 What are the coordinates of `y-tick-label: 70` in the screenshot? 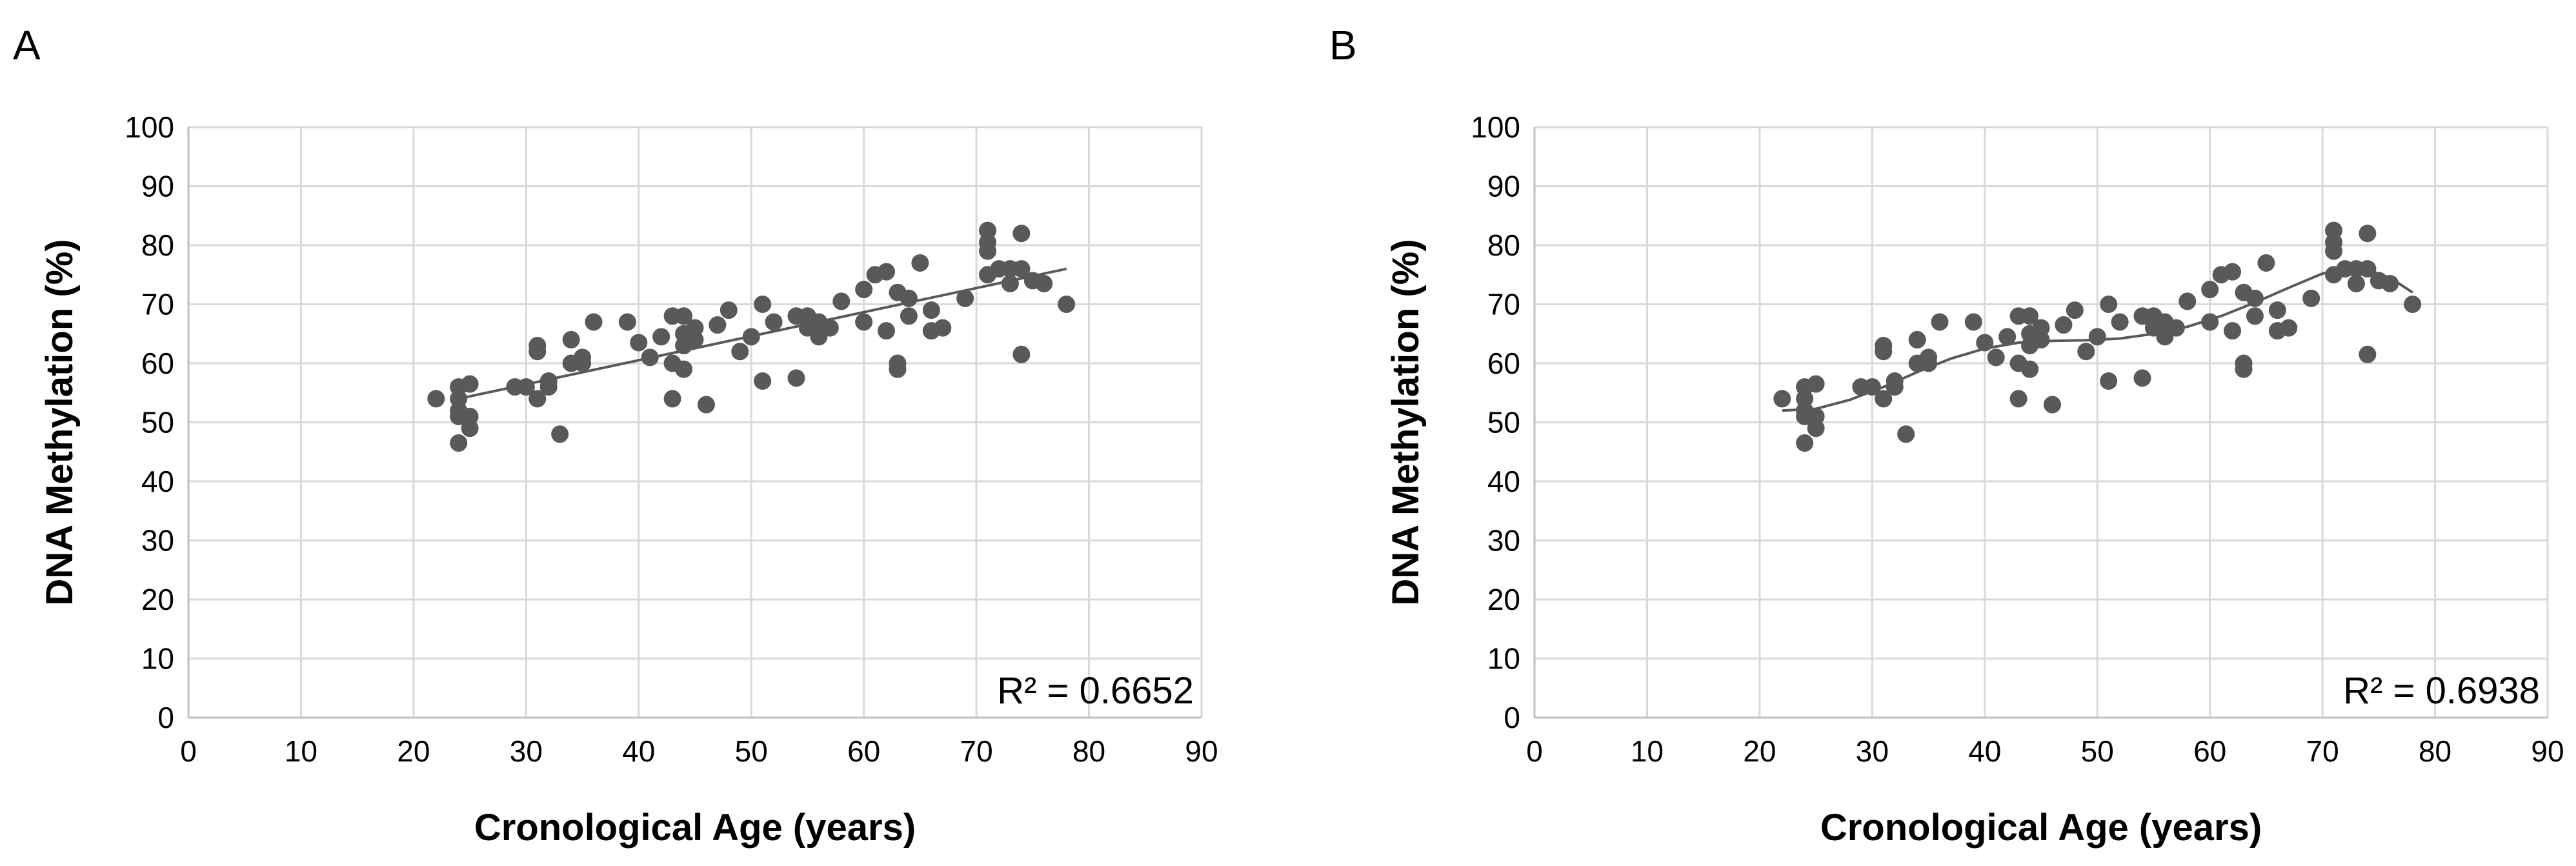 It's located at (157, 305).